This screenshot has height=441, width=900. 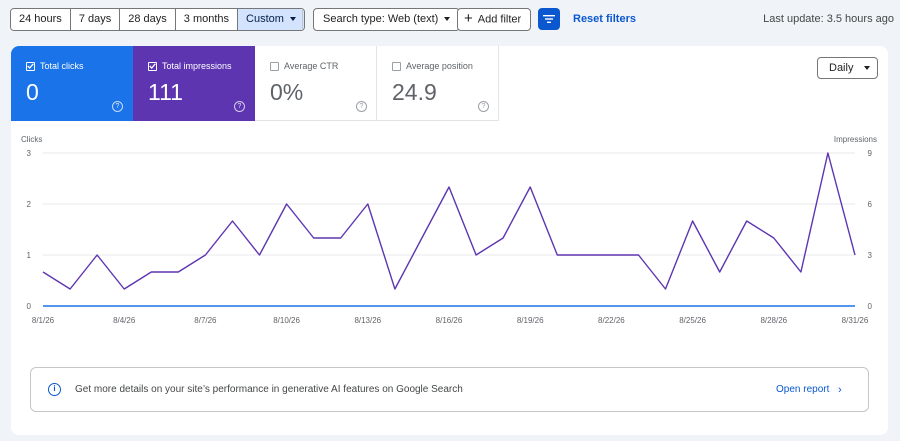 What do you see at coordinates (449, 320) in the screenshot?
I see `x-tick-label: 8/16/26` at bounding box center [449, 320].